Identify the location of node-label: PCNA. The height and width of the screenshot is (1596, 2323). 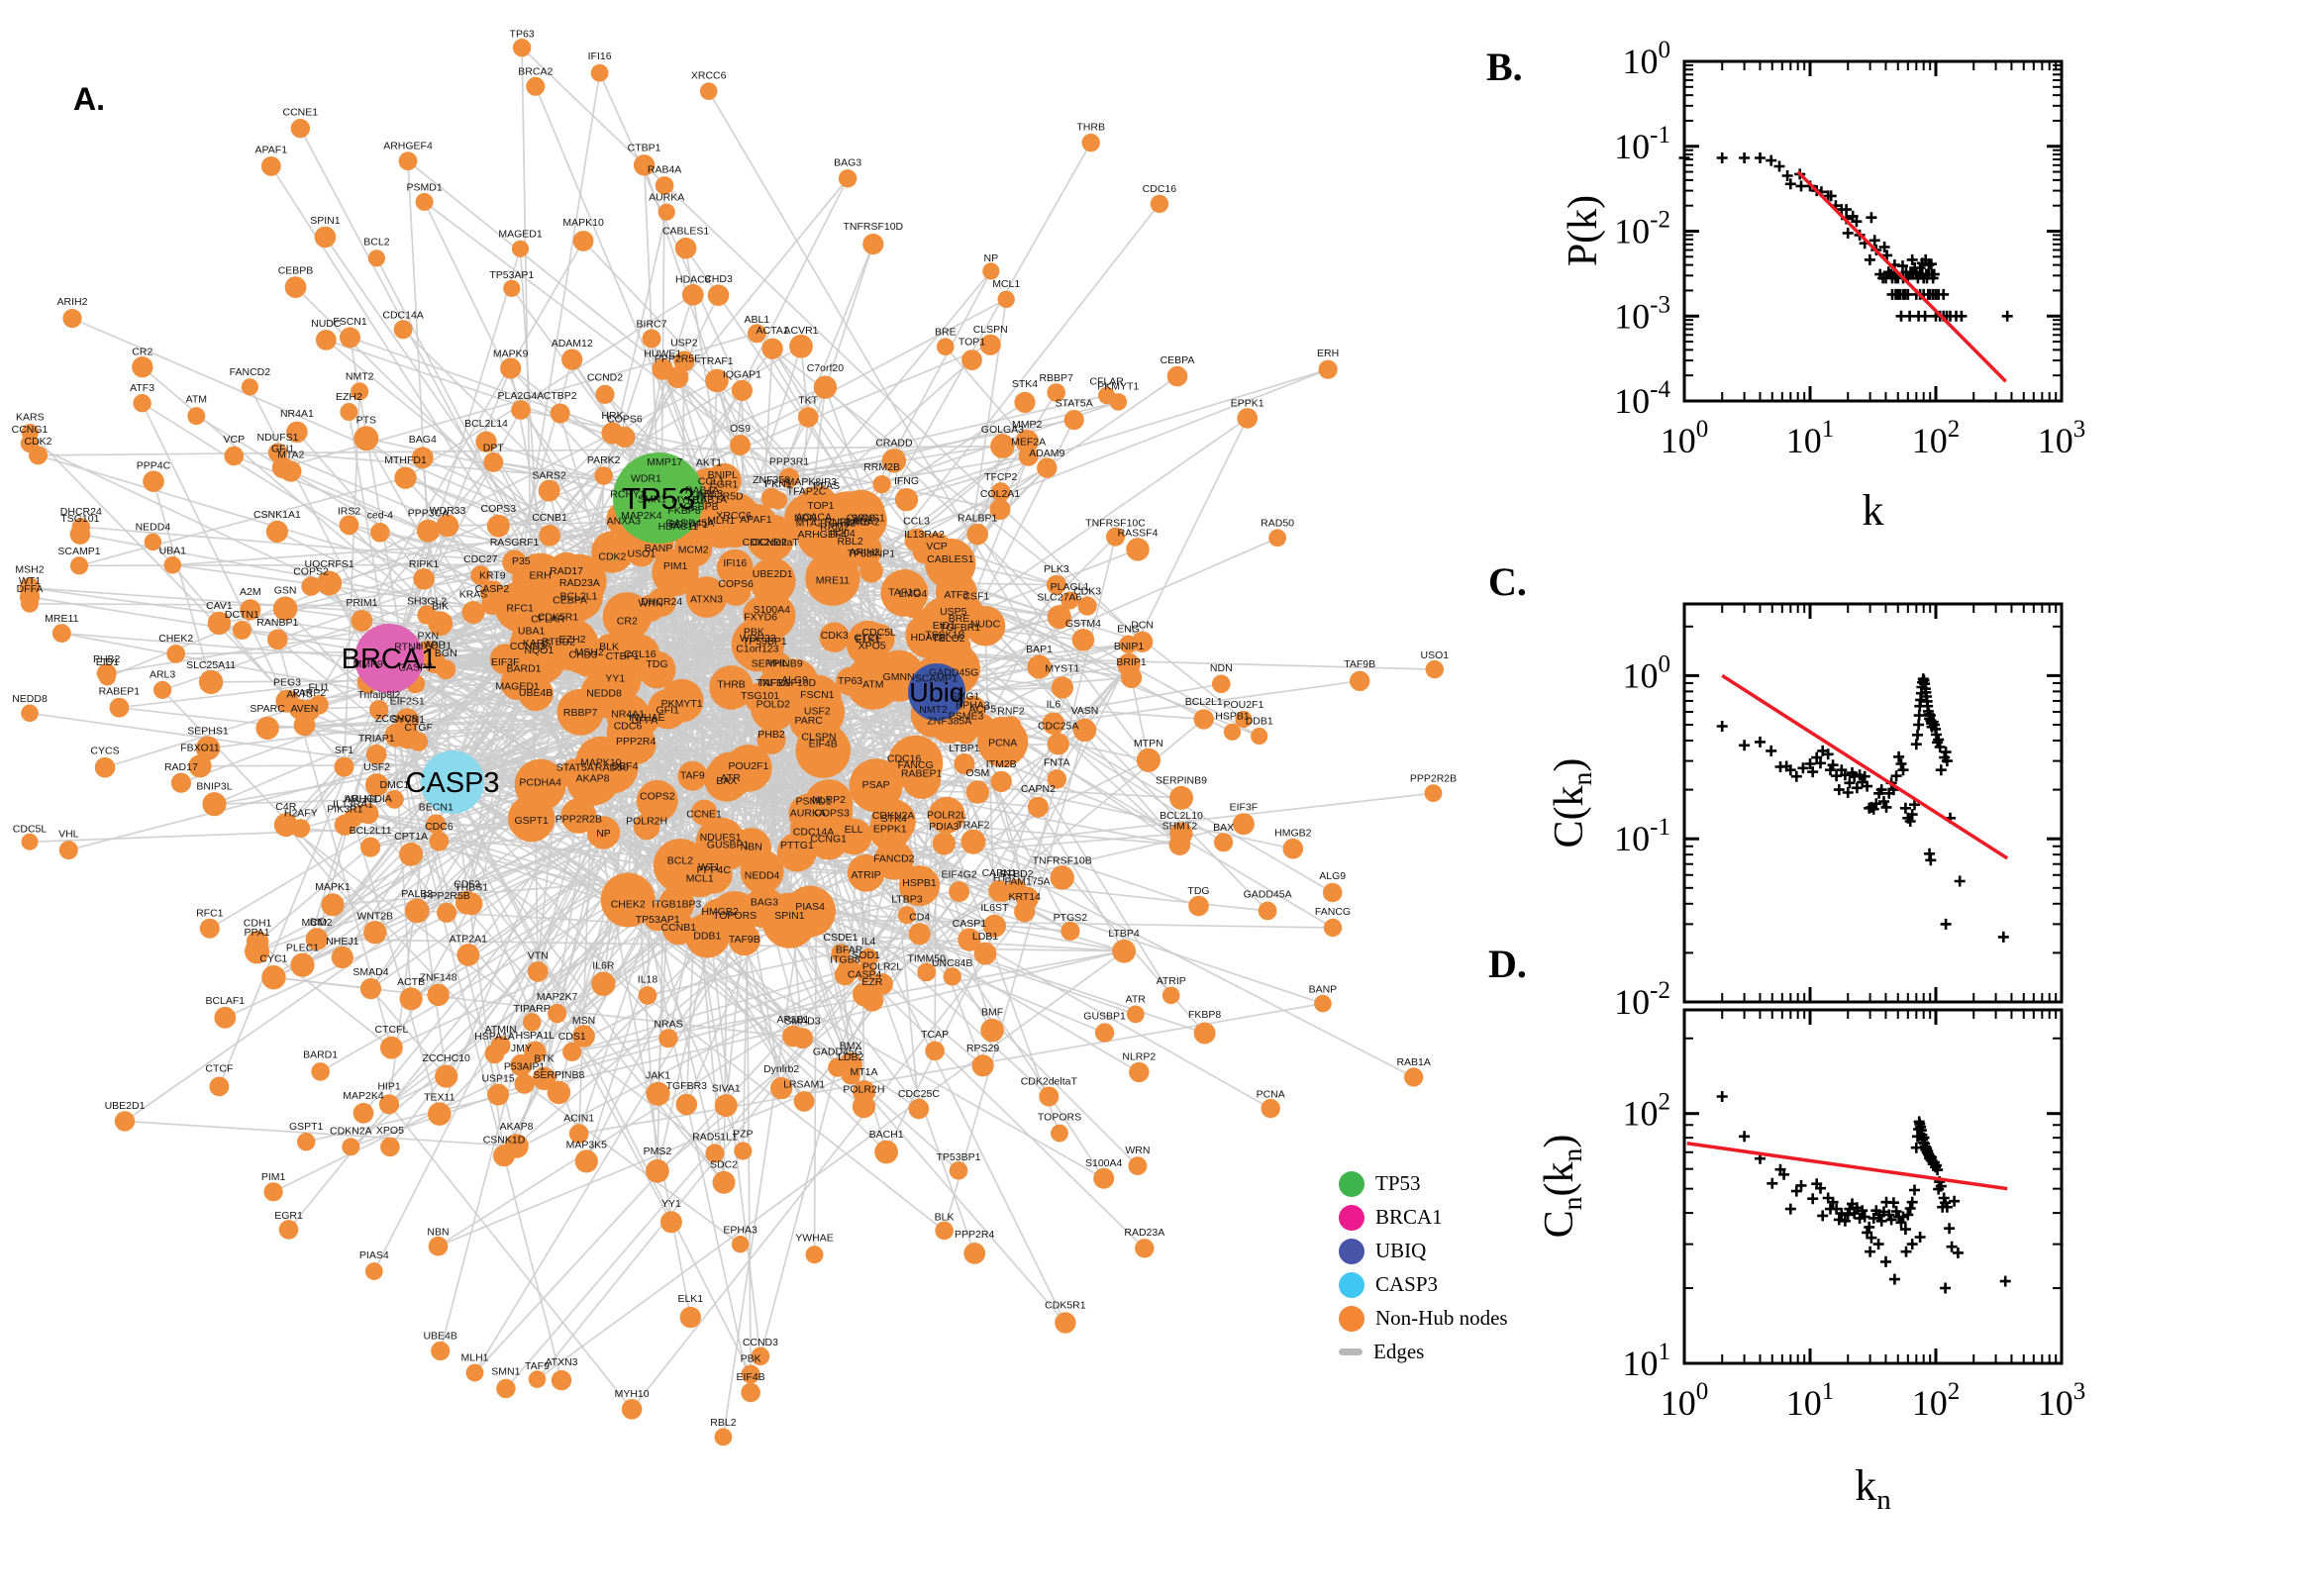
(1003, 743).